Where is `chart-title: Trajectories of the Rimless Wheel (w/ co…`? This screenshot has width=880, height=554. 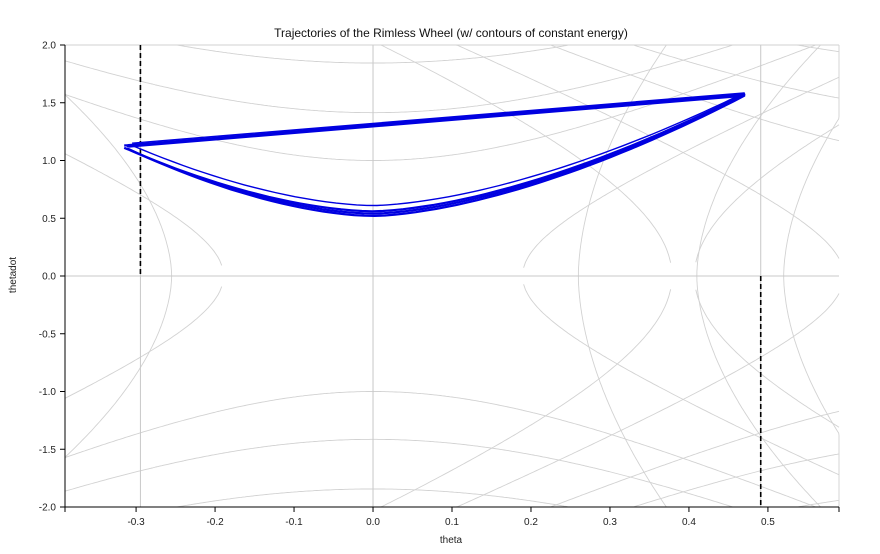 chart-title: Trajectories of the Rimless Wheel (w/ co… is located at coordinates (451, 33).